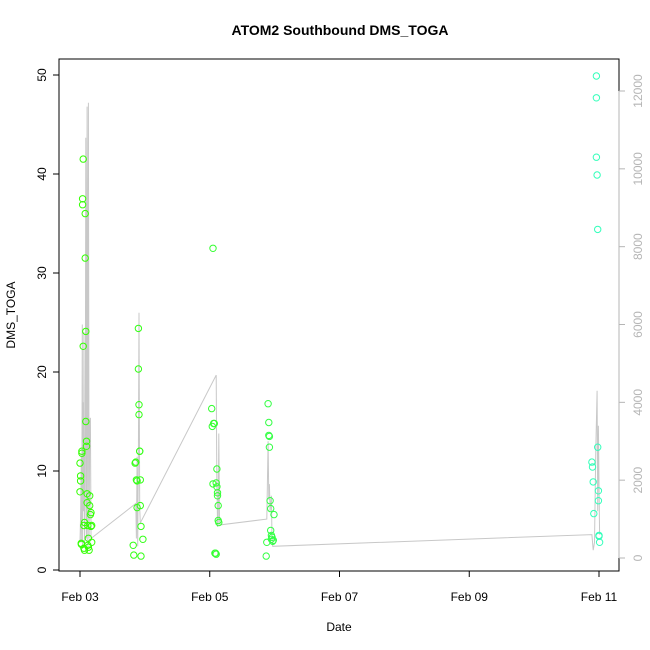 This screenshot has height=650, width=650. What do you see at coordinates (340, 597) in the screenshot?
I see `x-tick-label: Feb 07` at bounding box center [340, 597].